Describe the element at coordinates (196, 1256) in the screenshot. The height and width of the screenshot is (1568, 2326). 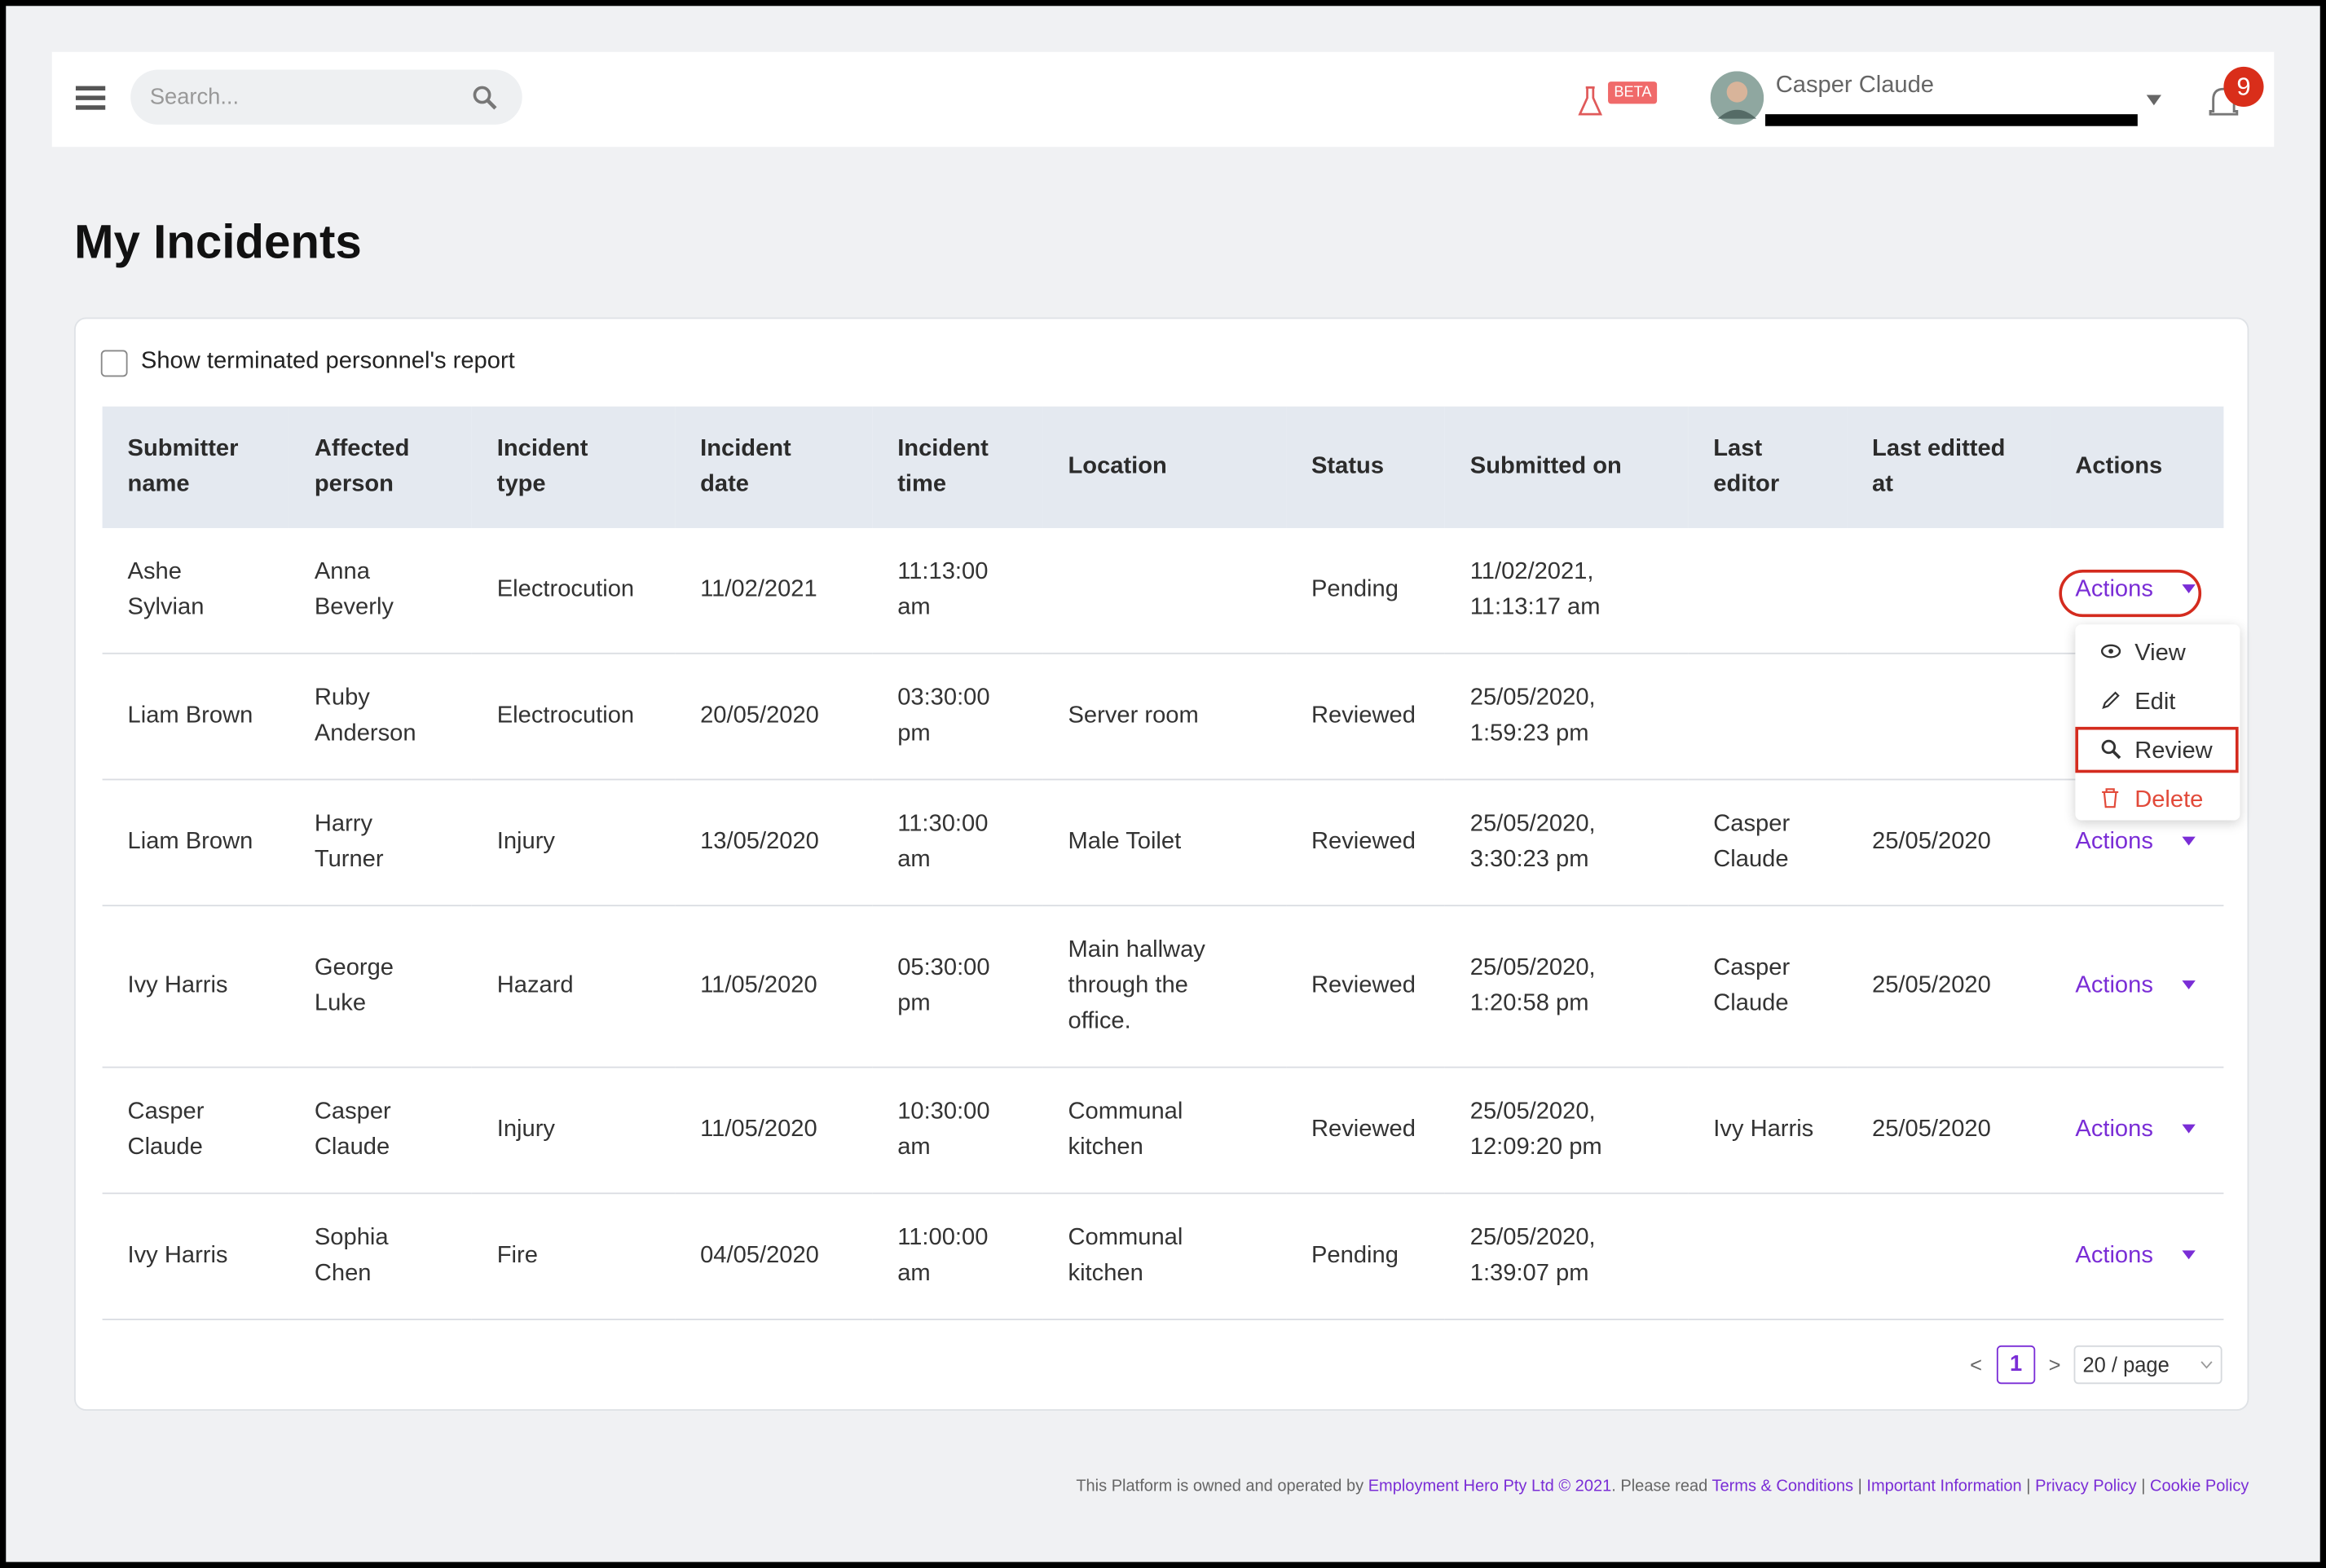
I see `table-cell: Ivy Harris` at that location.